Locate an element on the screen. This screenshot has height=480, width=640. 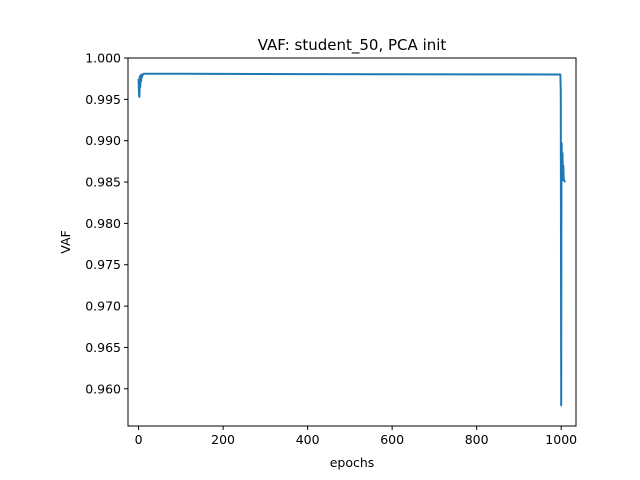
y-tick-label: 0.960 is located at coordinates (103, 388).